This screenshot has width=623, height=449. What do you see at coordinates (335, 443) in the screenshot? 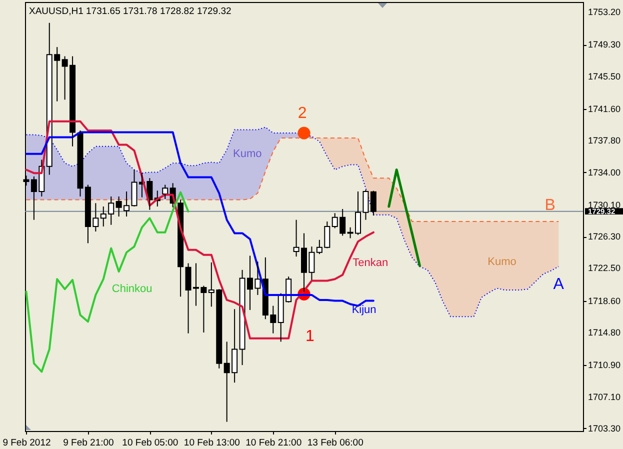
I see `x-tick-label: 13 Feb 06:00` at bounding box center [335, 443].